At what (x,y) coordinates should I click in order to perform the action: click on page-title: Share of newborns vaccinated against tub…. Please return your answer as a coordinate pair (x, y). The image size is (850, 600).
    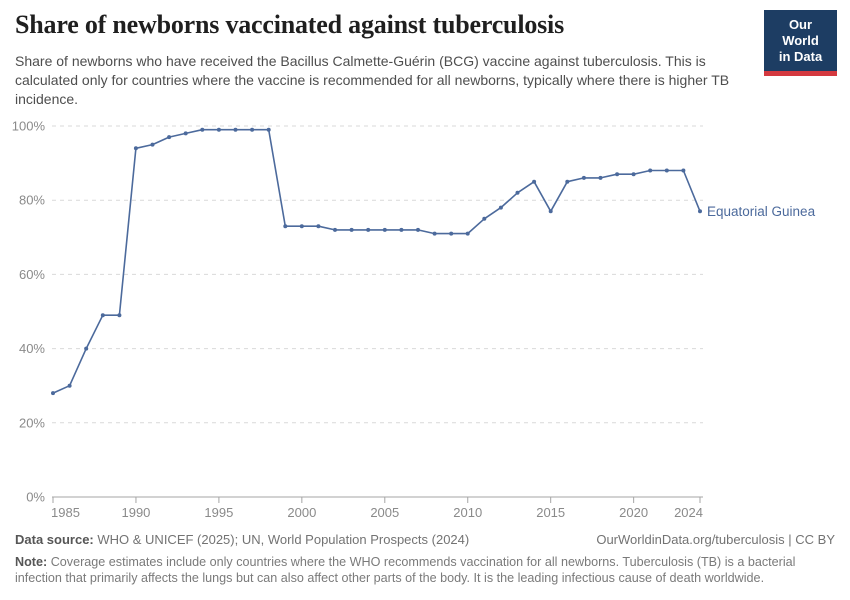
    Looking at the image, I should click on (289, 24).